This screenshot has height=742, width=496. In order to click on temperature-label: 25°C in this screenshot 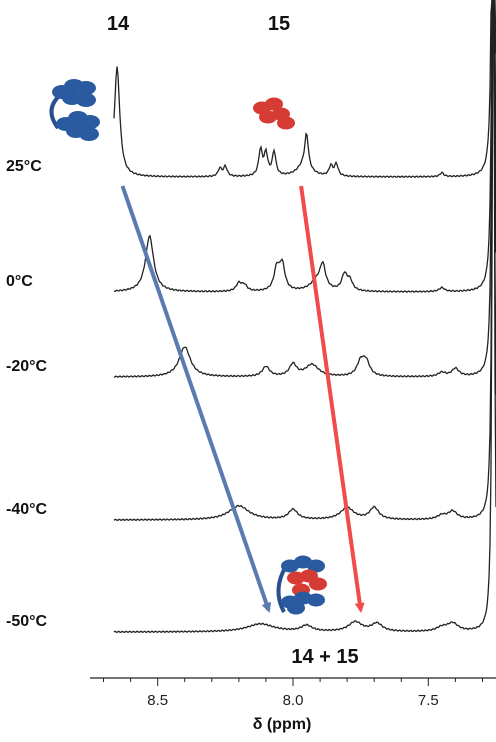, I will do `click(24, 166)`.